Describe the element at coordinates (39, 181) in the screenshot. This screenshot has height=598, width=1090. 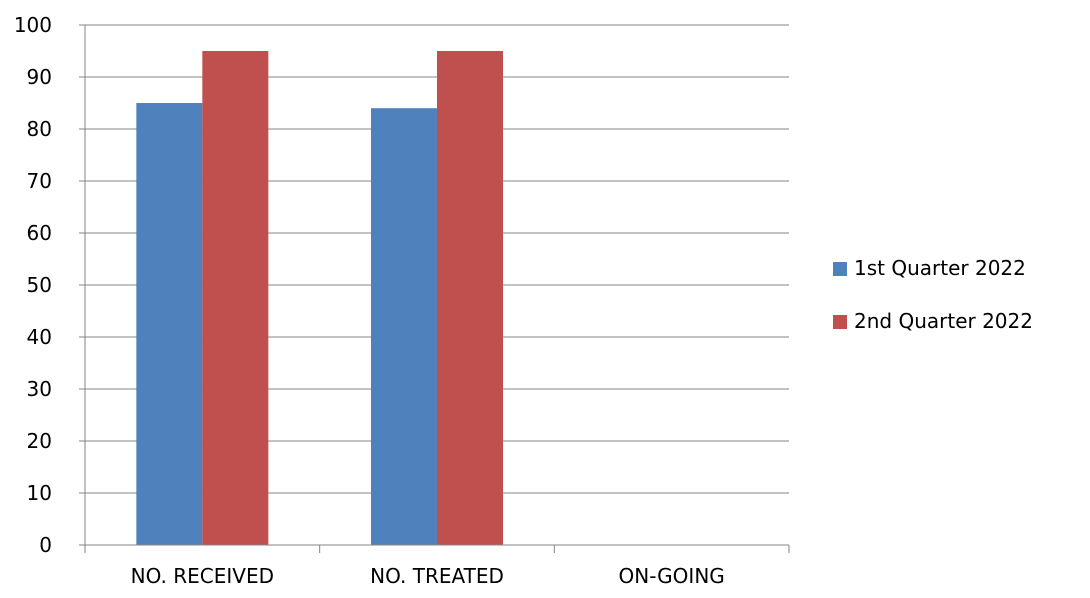
I see `y-tick-label: 70` at that location.